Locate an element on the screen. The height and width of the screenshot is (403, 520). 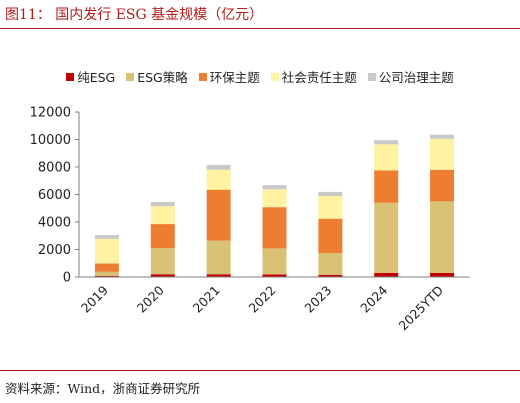
x-tick-label: 2022 is located at coordinates (262, 299).